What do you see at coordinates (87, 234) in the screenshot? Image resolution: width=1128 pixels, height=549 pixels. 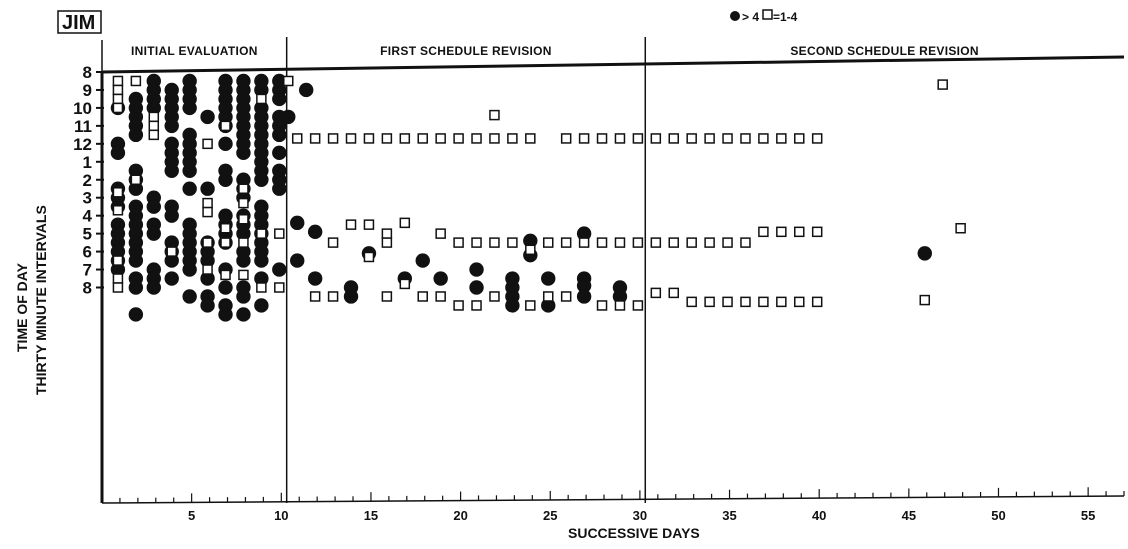 I see `y-tick-label-10: 5` at bounding box center [87, 234].